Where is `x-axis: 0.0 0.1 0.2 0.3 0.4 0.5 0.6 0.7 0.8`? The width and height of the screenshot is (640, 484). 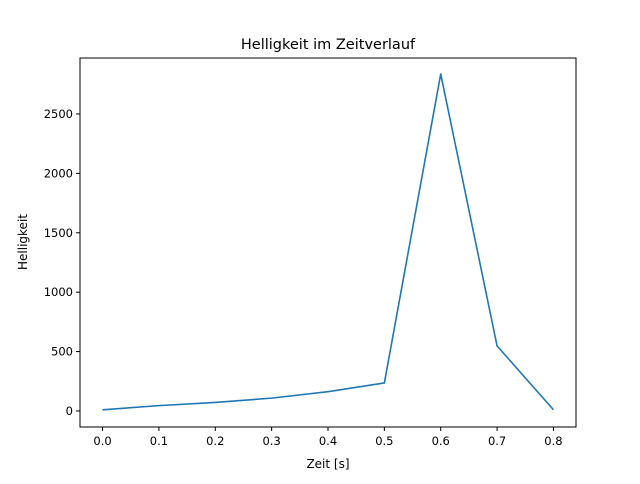
x-axis: 0.0 0.1 0.2 0.3 0.4 0.5 0.6 0.7 0.8 is located at coordinates (327, 437).